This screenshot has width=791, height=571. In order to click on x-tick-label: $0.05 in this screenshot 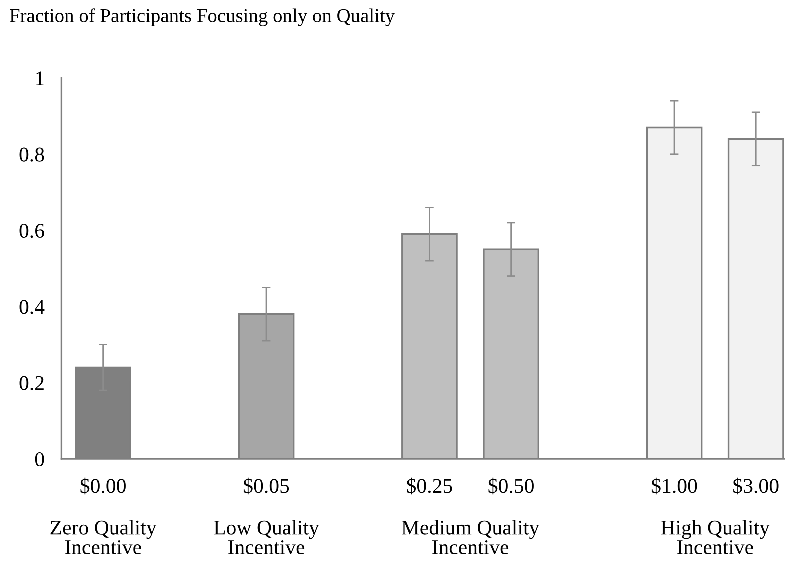, I will do `click(267, 486)`.